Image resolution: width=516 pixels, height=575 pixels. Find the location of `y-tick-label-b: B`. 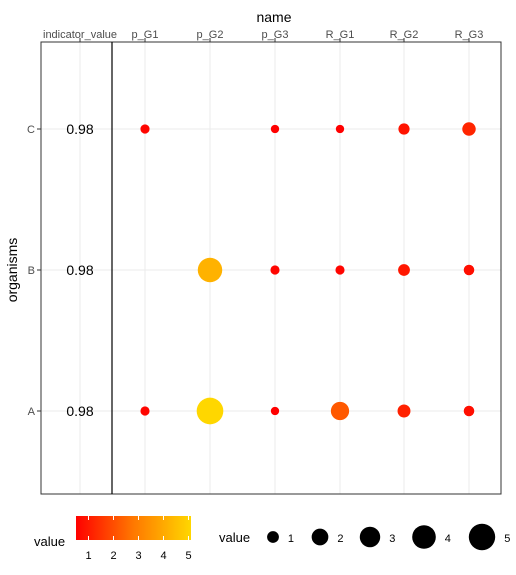

y-tick-label-b: B is located at coordinates (31, 271).